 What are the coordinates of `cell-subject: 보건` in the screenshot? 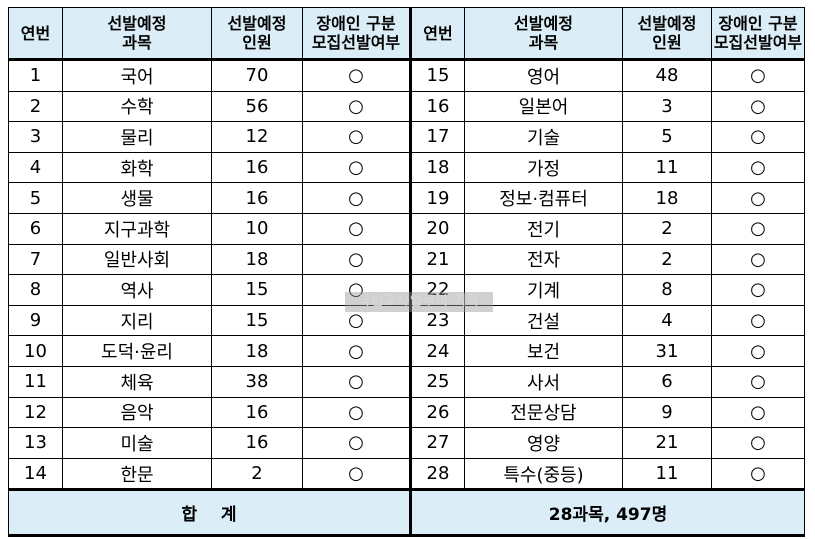 It's located at (543, 351).